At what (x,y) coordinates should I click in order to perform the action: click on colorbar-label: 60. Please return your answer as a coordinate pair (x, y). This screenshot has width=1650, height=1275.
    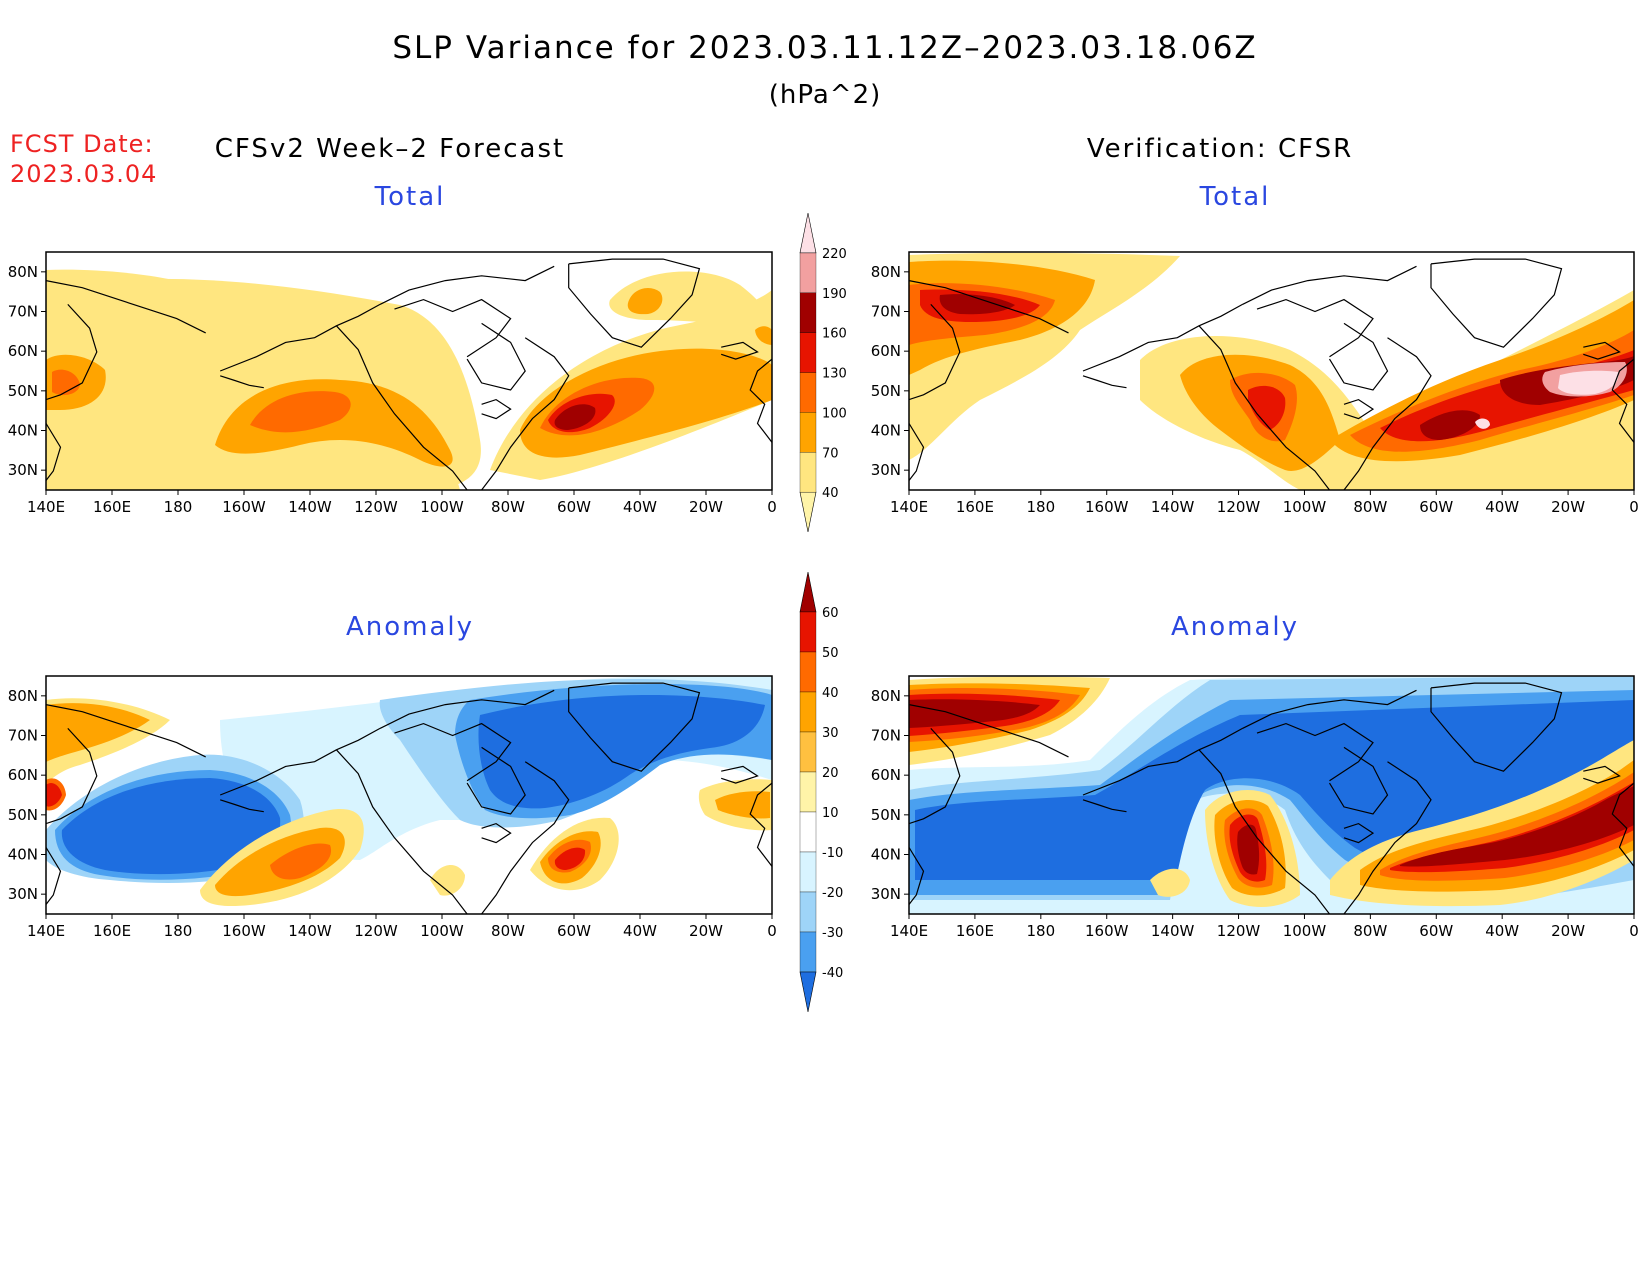
    Looking at the image, I should click on (830, 613).